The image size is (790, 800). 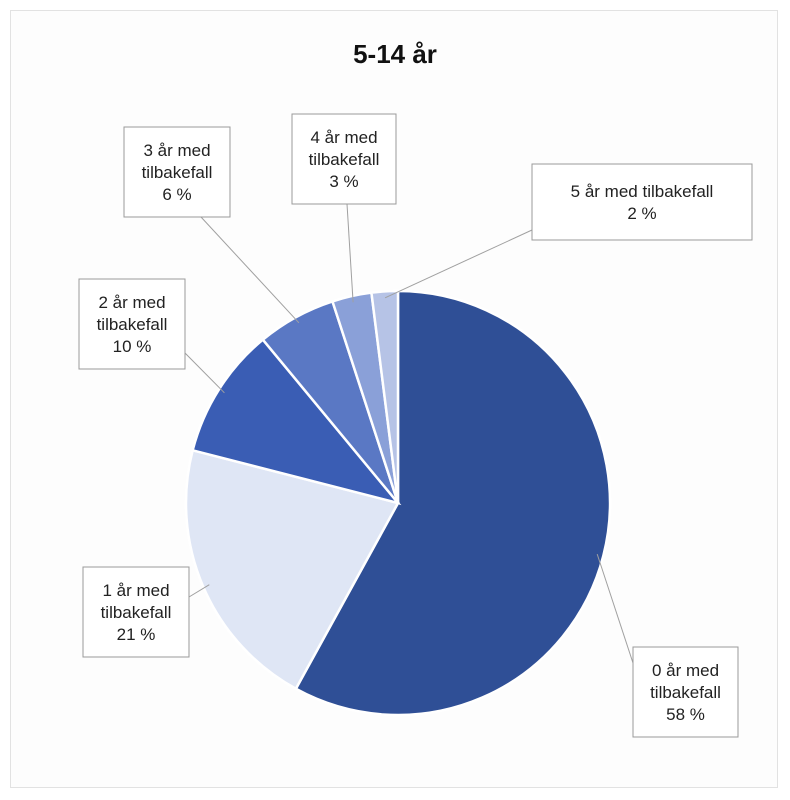 I want to click on data-label: 2 år med tilbakefall 10 %, so click(x=132, y=324).